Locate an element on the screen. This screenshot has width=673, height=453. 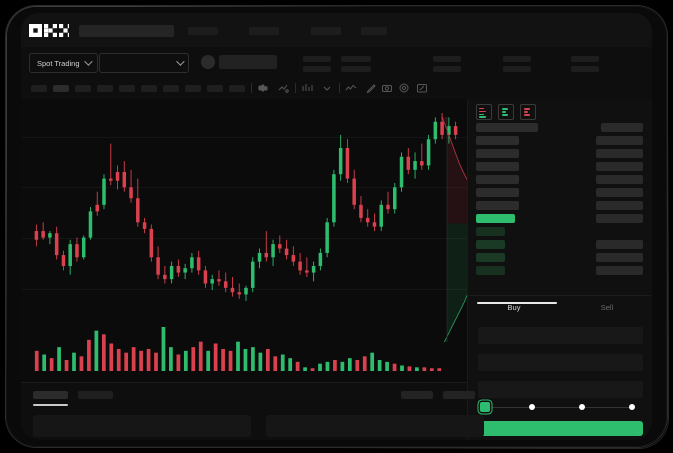
settings-gear-icon is located at coordinates (404, 88).